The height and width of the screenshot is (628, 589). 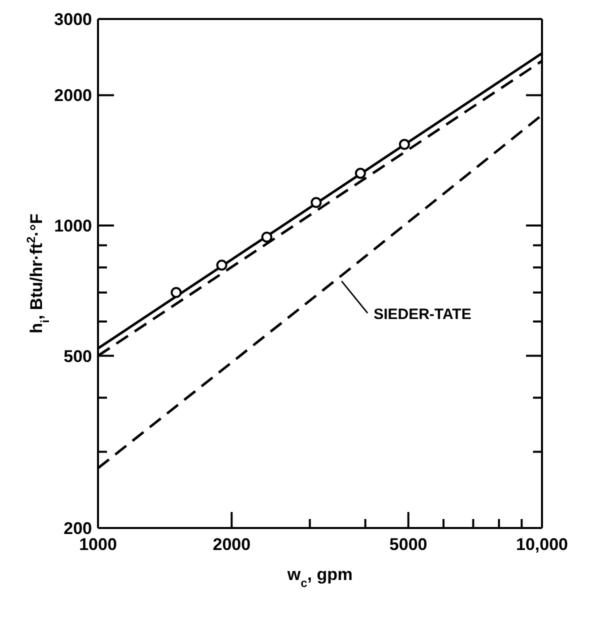 What do you see at coordinates (78, 528) in the screenshot?
I see `y-tick-label: 200` at bounding box center [78, 528].